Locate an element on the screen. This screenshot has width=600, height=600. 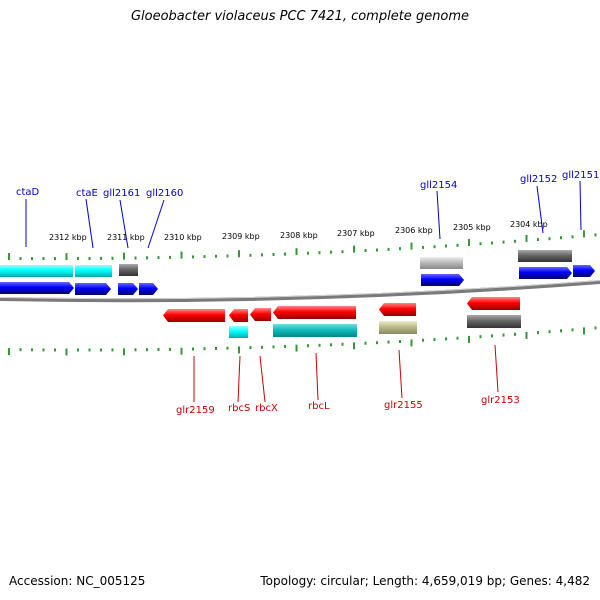
gene-gll2160 is located at coordinates (148, 289).